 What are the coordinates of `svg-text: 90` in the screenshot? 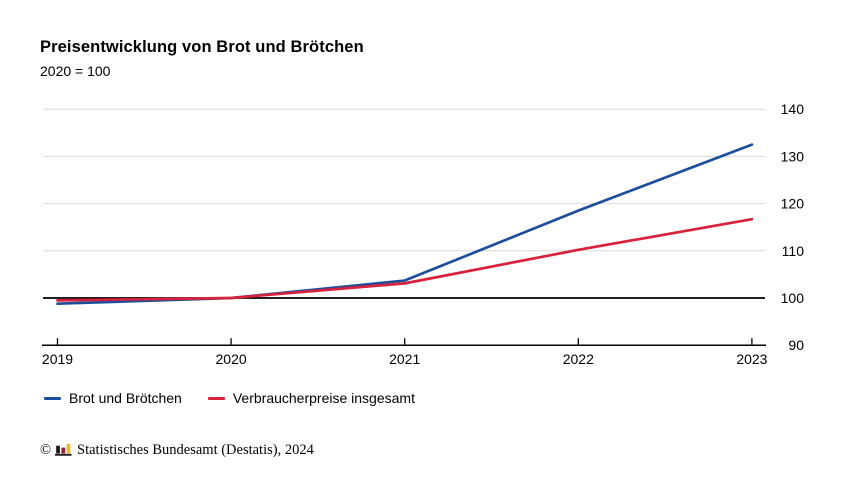 It's located at (796, 345).